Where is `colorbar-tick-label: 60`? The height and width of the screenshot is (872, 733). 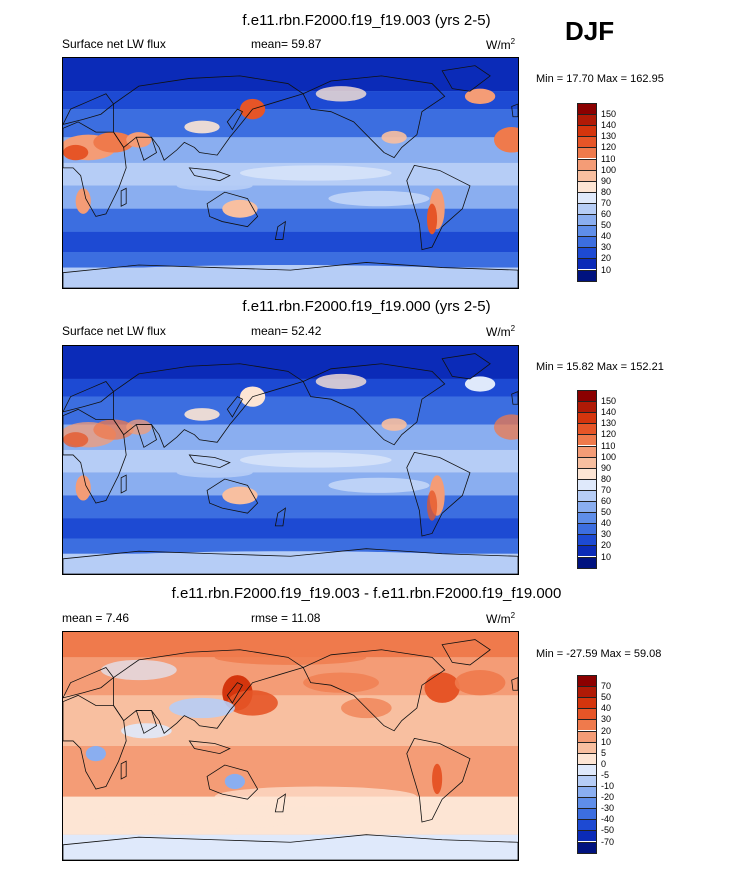 colorbar-tick-label: 60 is located at coordinates (606, 214).